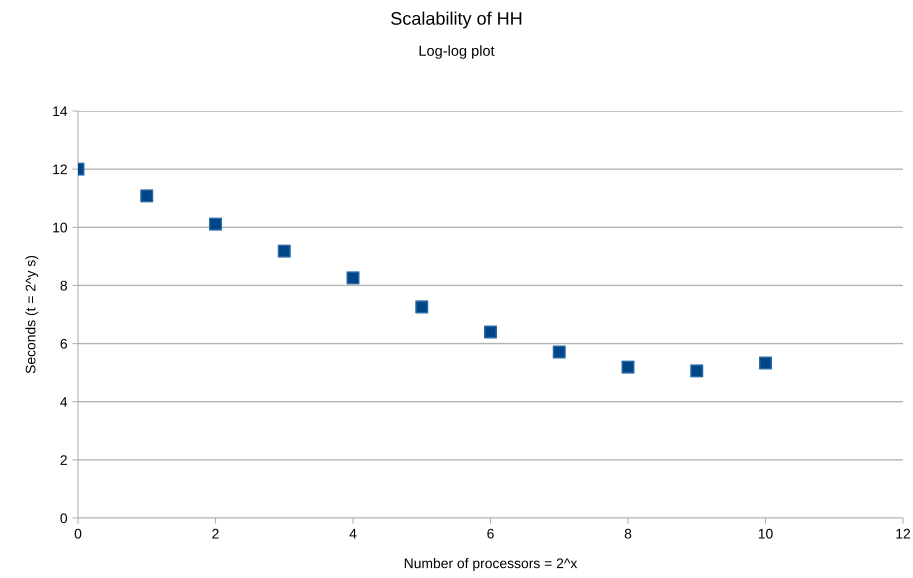  Describe the element at coordinates (63, 460) in the screenshot. I see `y-tick-label: 2` at that location.